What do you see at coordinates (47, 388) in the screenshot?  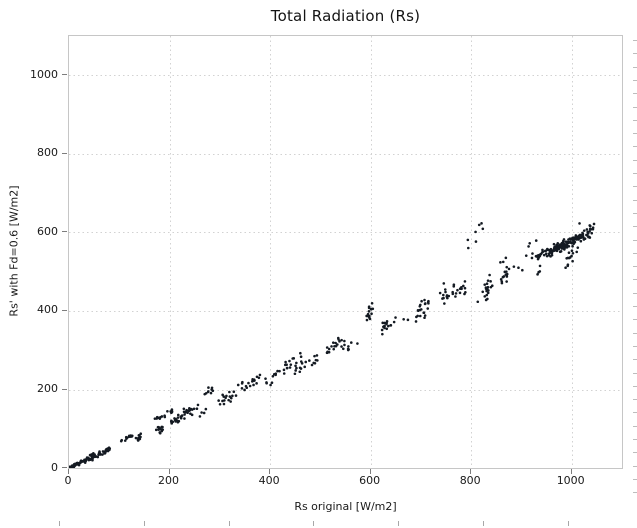 I see `y-tick-label: 200` at bounding box center [47, 388].